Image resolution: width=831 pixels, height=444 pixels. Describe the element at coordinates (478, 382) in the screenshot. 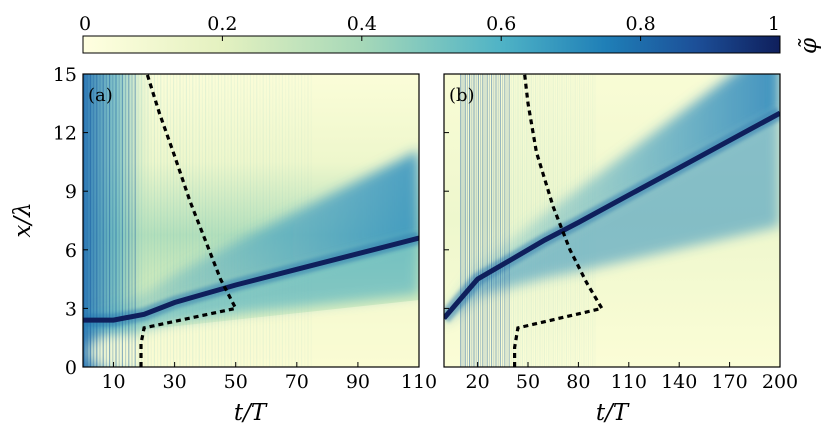

I see `x-tick-label: 20` at that location.